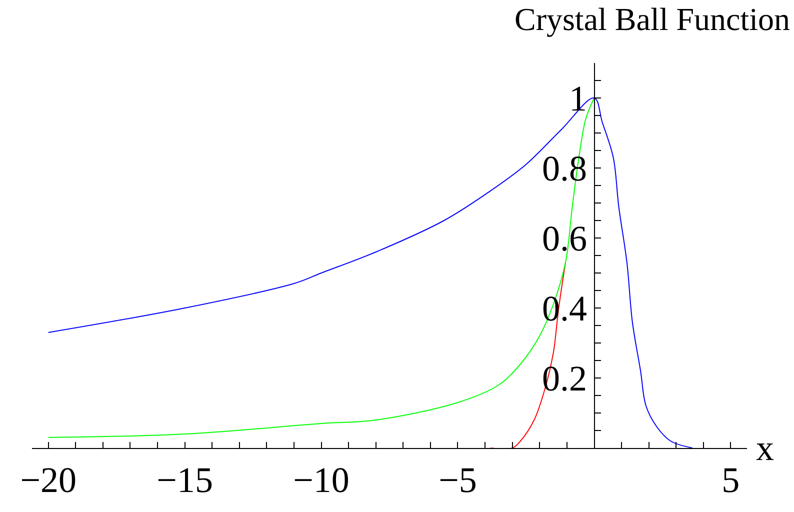 This screenshot has width=794, height=512. I want to click on x-tick-label: 5, so click(731, 480).